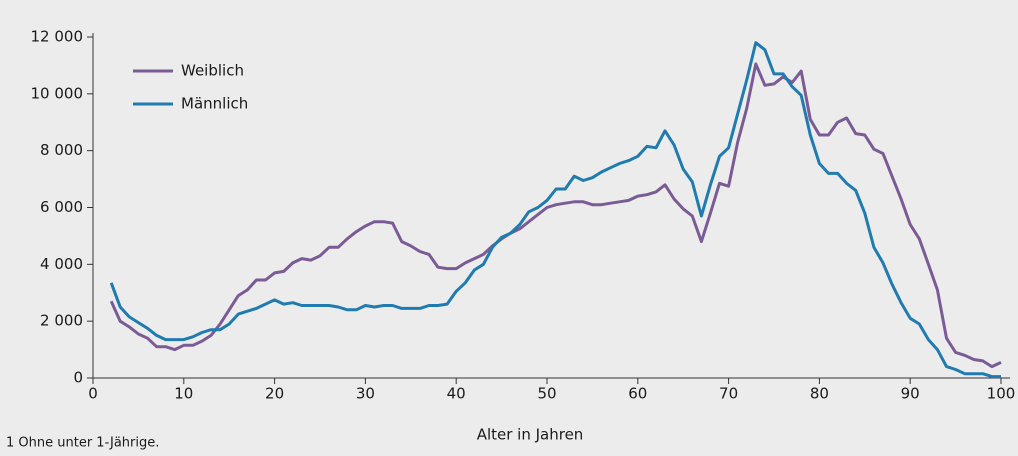 Image resolution: width=1018 pixels, height=456 pixels. I want to click on x-tick-label: 70, so click(728, 394).